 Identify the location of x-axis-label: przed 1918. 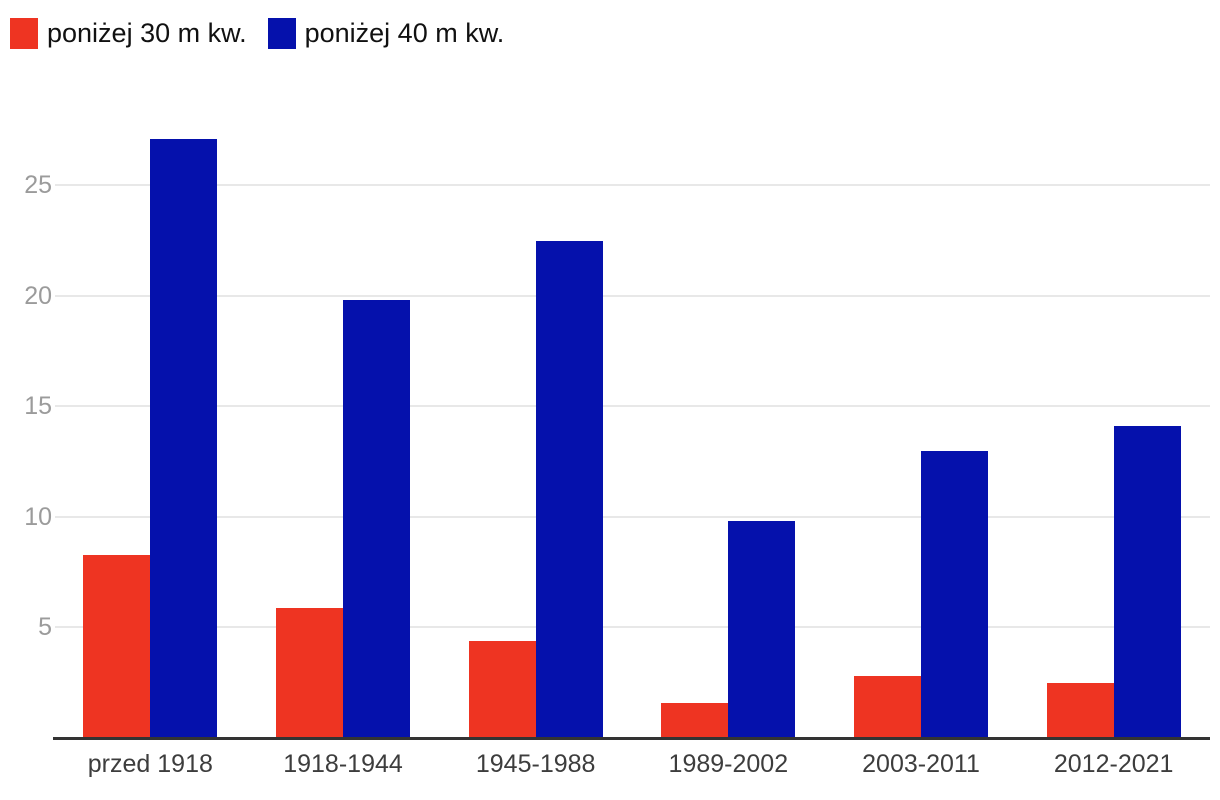
(150, 764).